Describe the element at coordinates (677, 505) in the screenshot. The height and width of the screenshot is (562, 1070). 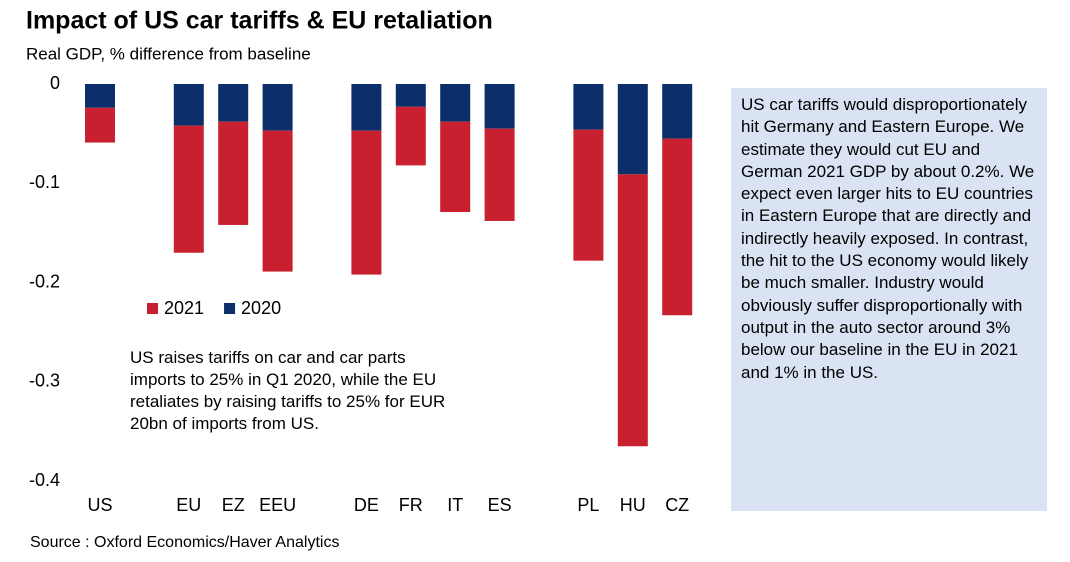
I see `x-tick-label: CZ` at that location.